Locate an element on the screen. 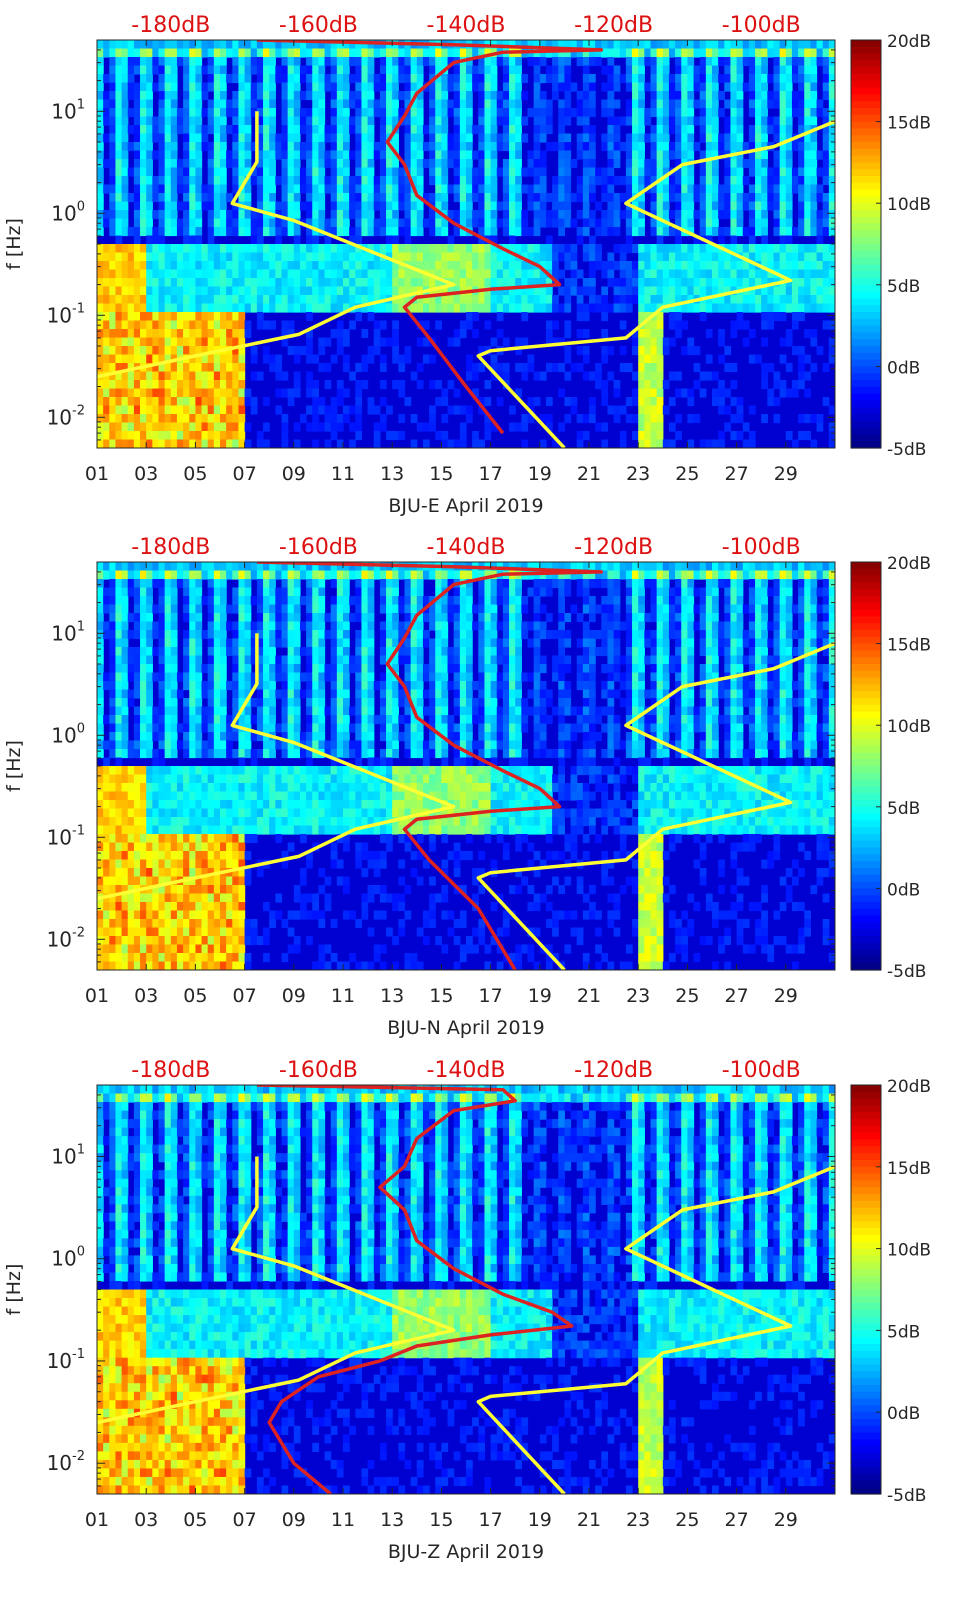 Image resolution: width=962 pixels, height=1603 pixels. x-axis-label: BJU-Z April 2019 is located at coordinates (466, 1552).